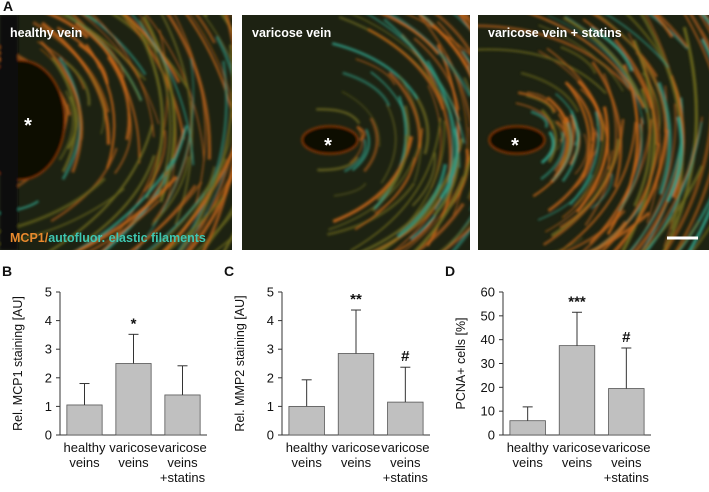 The image size is (709, 492). Describe the element at coordinates (9, 132) in the screenshot. I see `lumen-edge` at that location.